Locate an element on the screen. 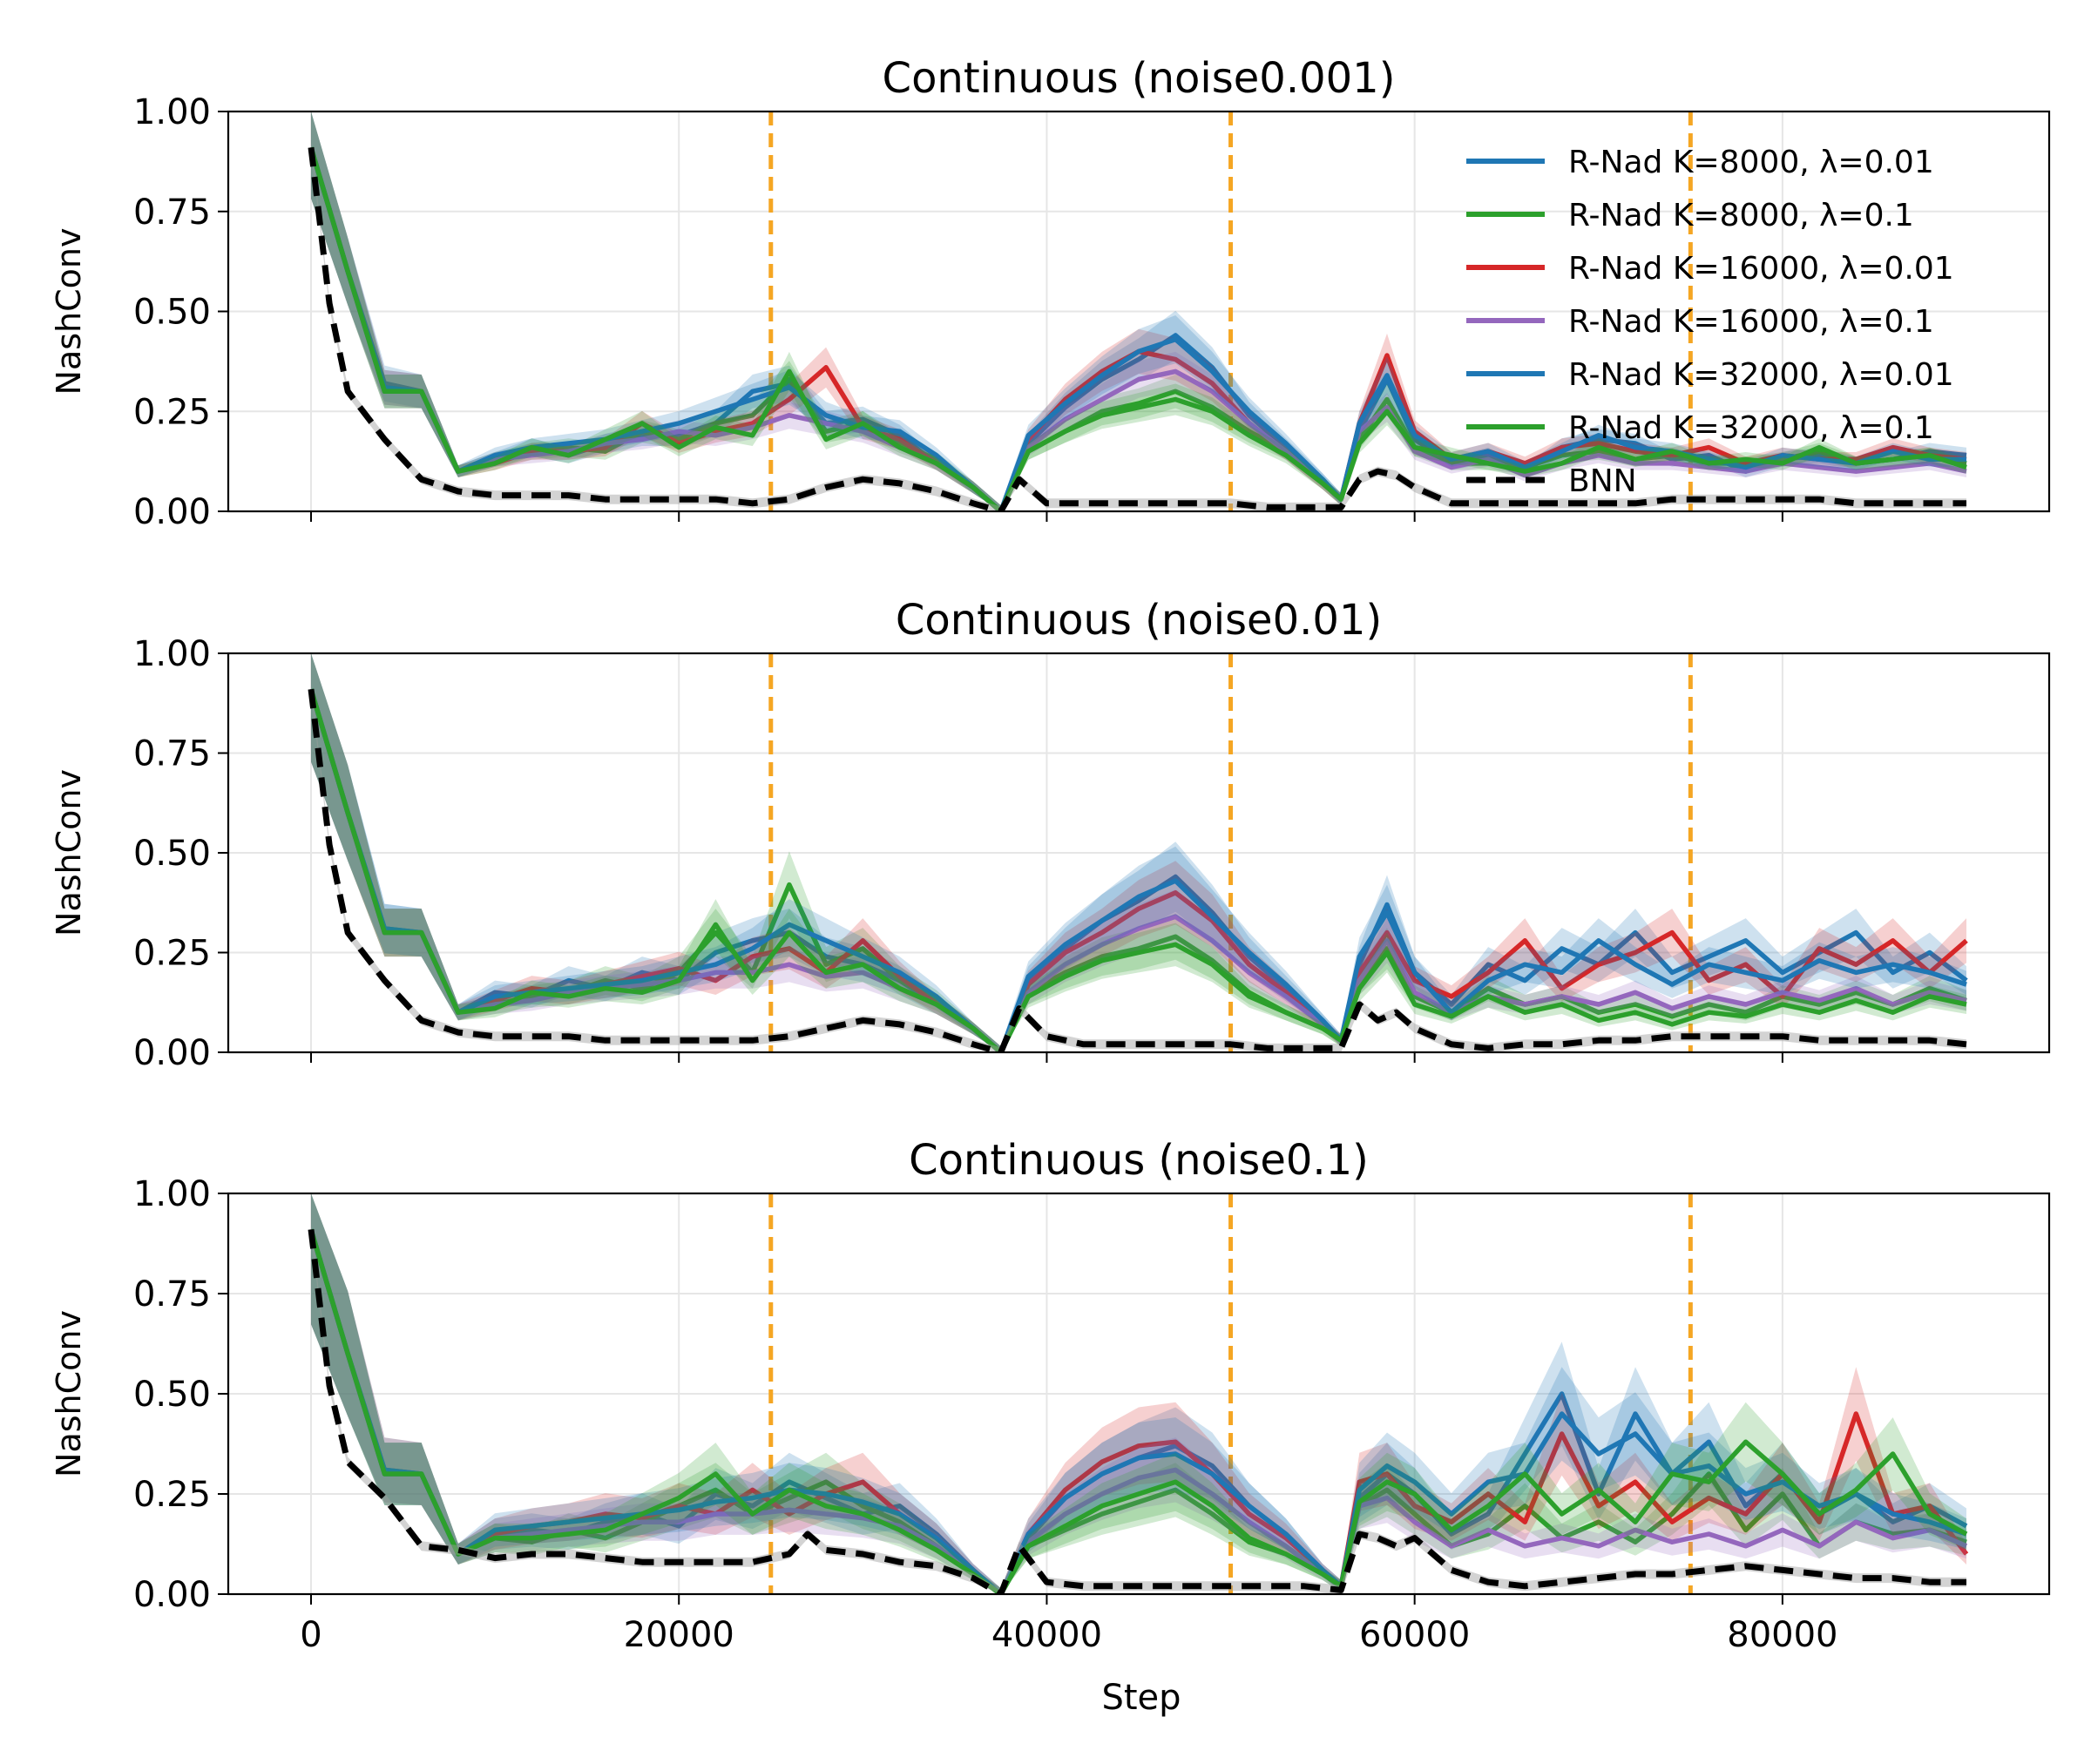 This screenshot has height=1764, width=2091. x-tick-label: 40000 is located at coordinates (1046, 1635).